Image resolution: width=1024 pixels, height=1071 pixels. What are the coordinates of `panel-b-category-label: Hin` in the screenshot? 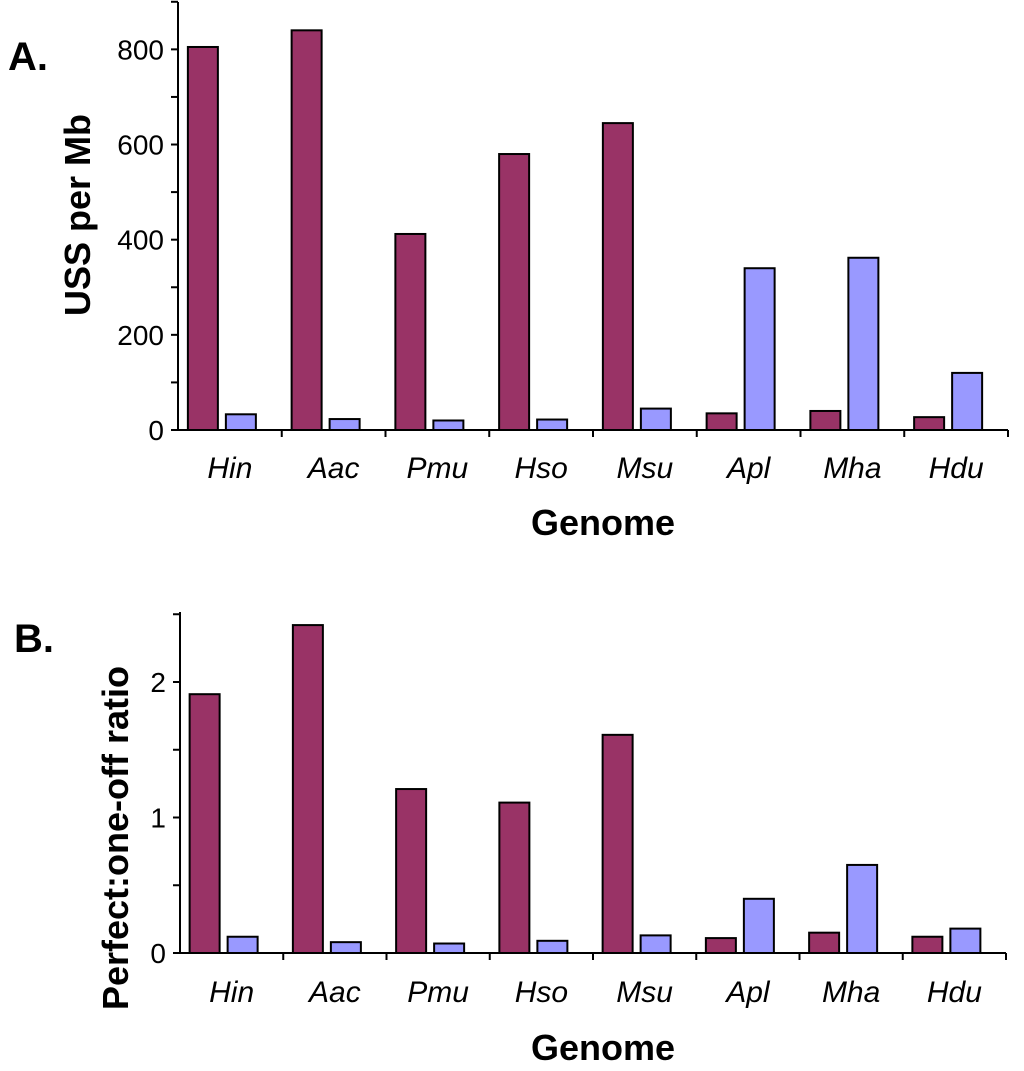 It's located at (231, 992).